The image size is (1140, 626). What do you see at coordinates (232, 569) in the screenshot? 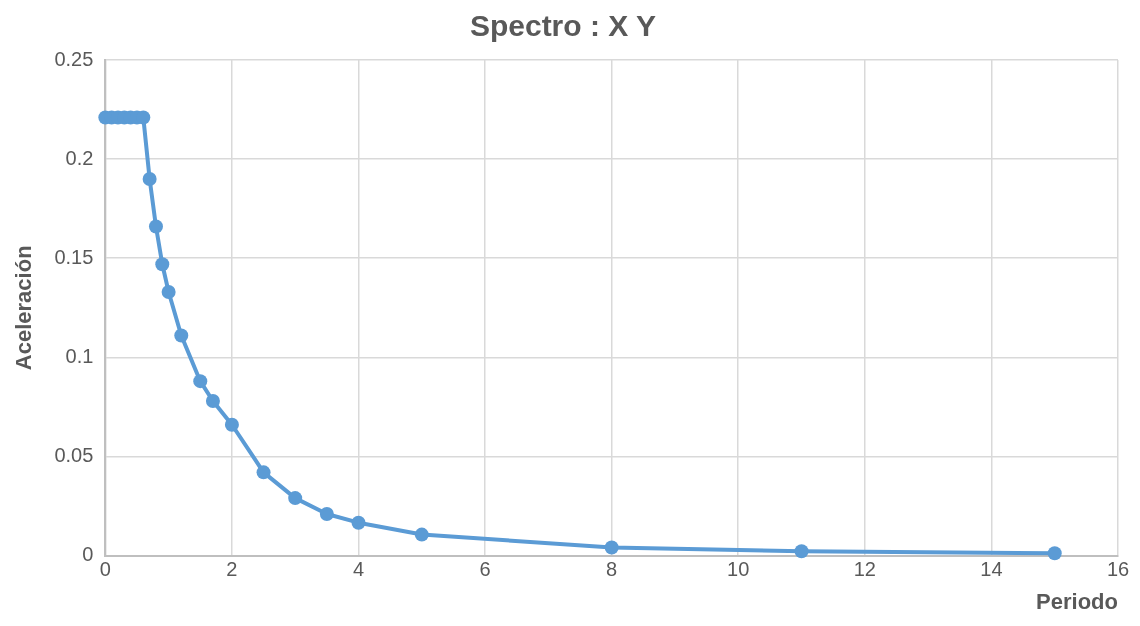
I see `x-tick-label: 2` at bounding box center [232, 569].